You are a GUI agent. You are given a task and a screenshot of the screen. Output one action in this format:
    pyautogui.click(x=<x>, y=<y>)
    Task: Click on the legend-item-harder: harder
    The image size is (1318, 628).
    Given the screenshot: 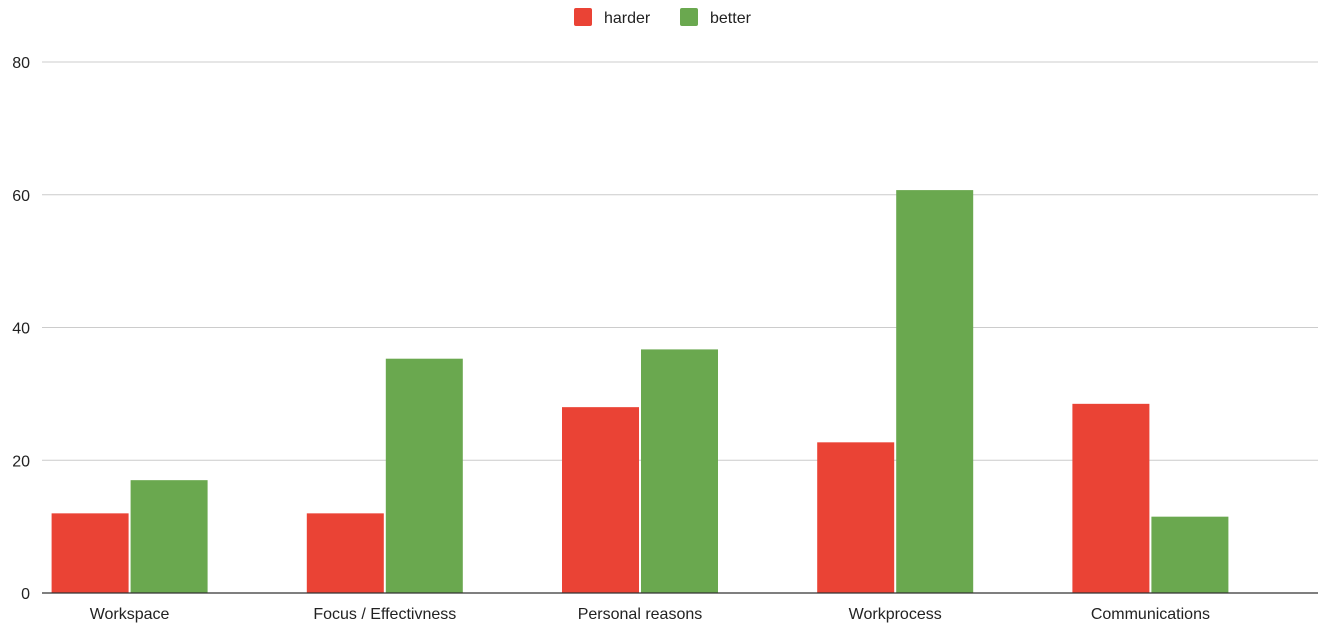 What is the action you would take?
    pyautogui.click(x=612, y=17)
    